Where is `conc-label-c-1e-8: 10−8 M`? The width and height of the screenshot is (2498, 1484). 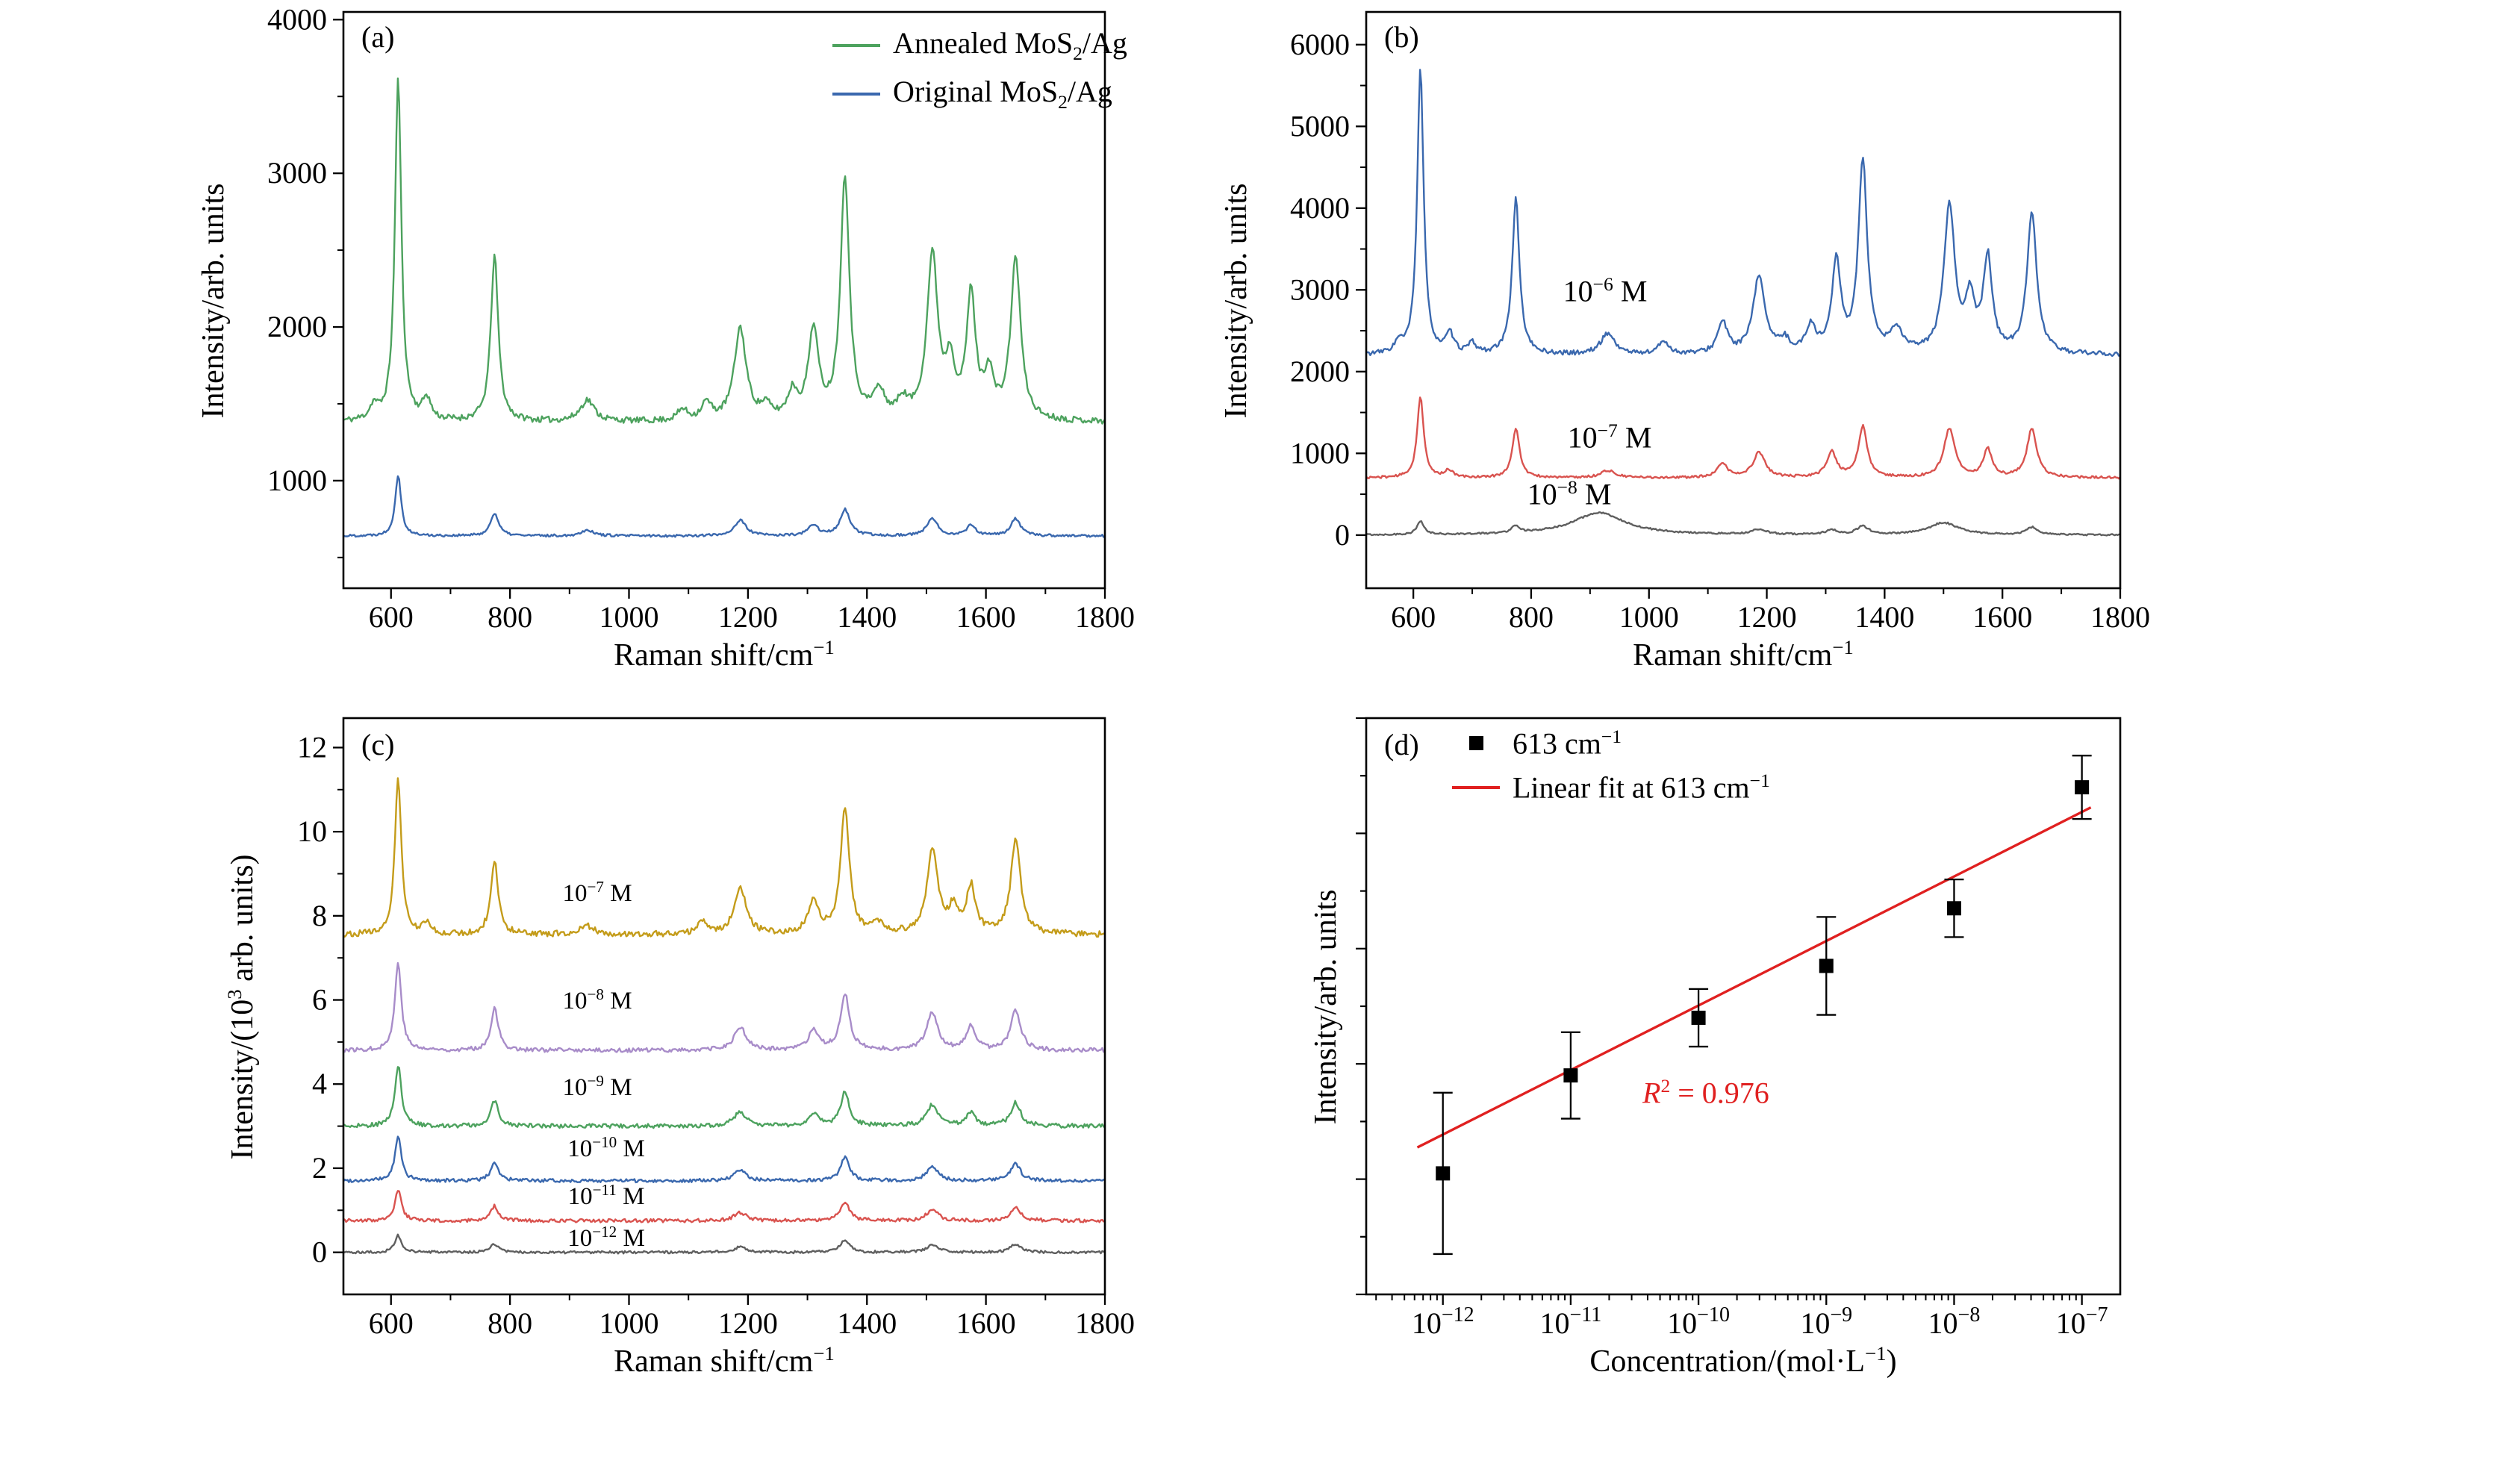 conc-label-c-1e-8: 10−8 M is located at coordinates (597, 999).